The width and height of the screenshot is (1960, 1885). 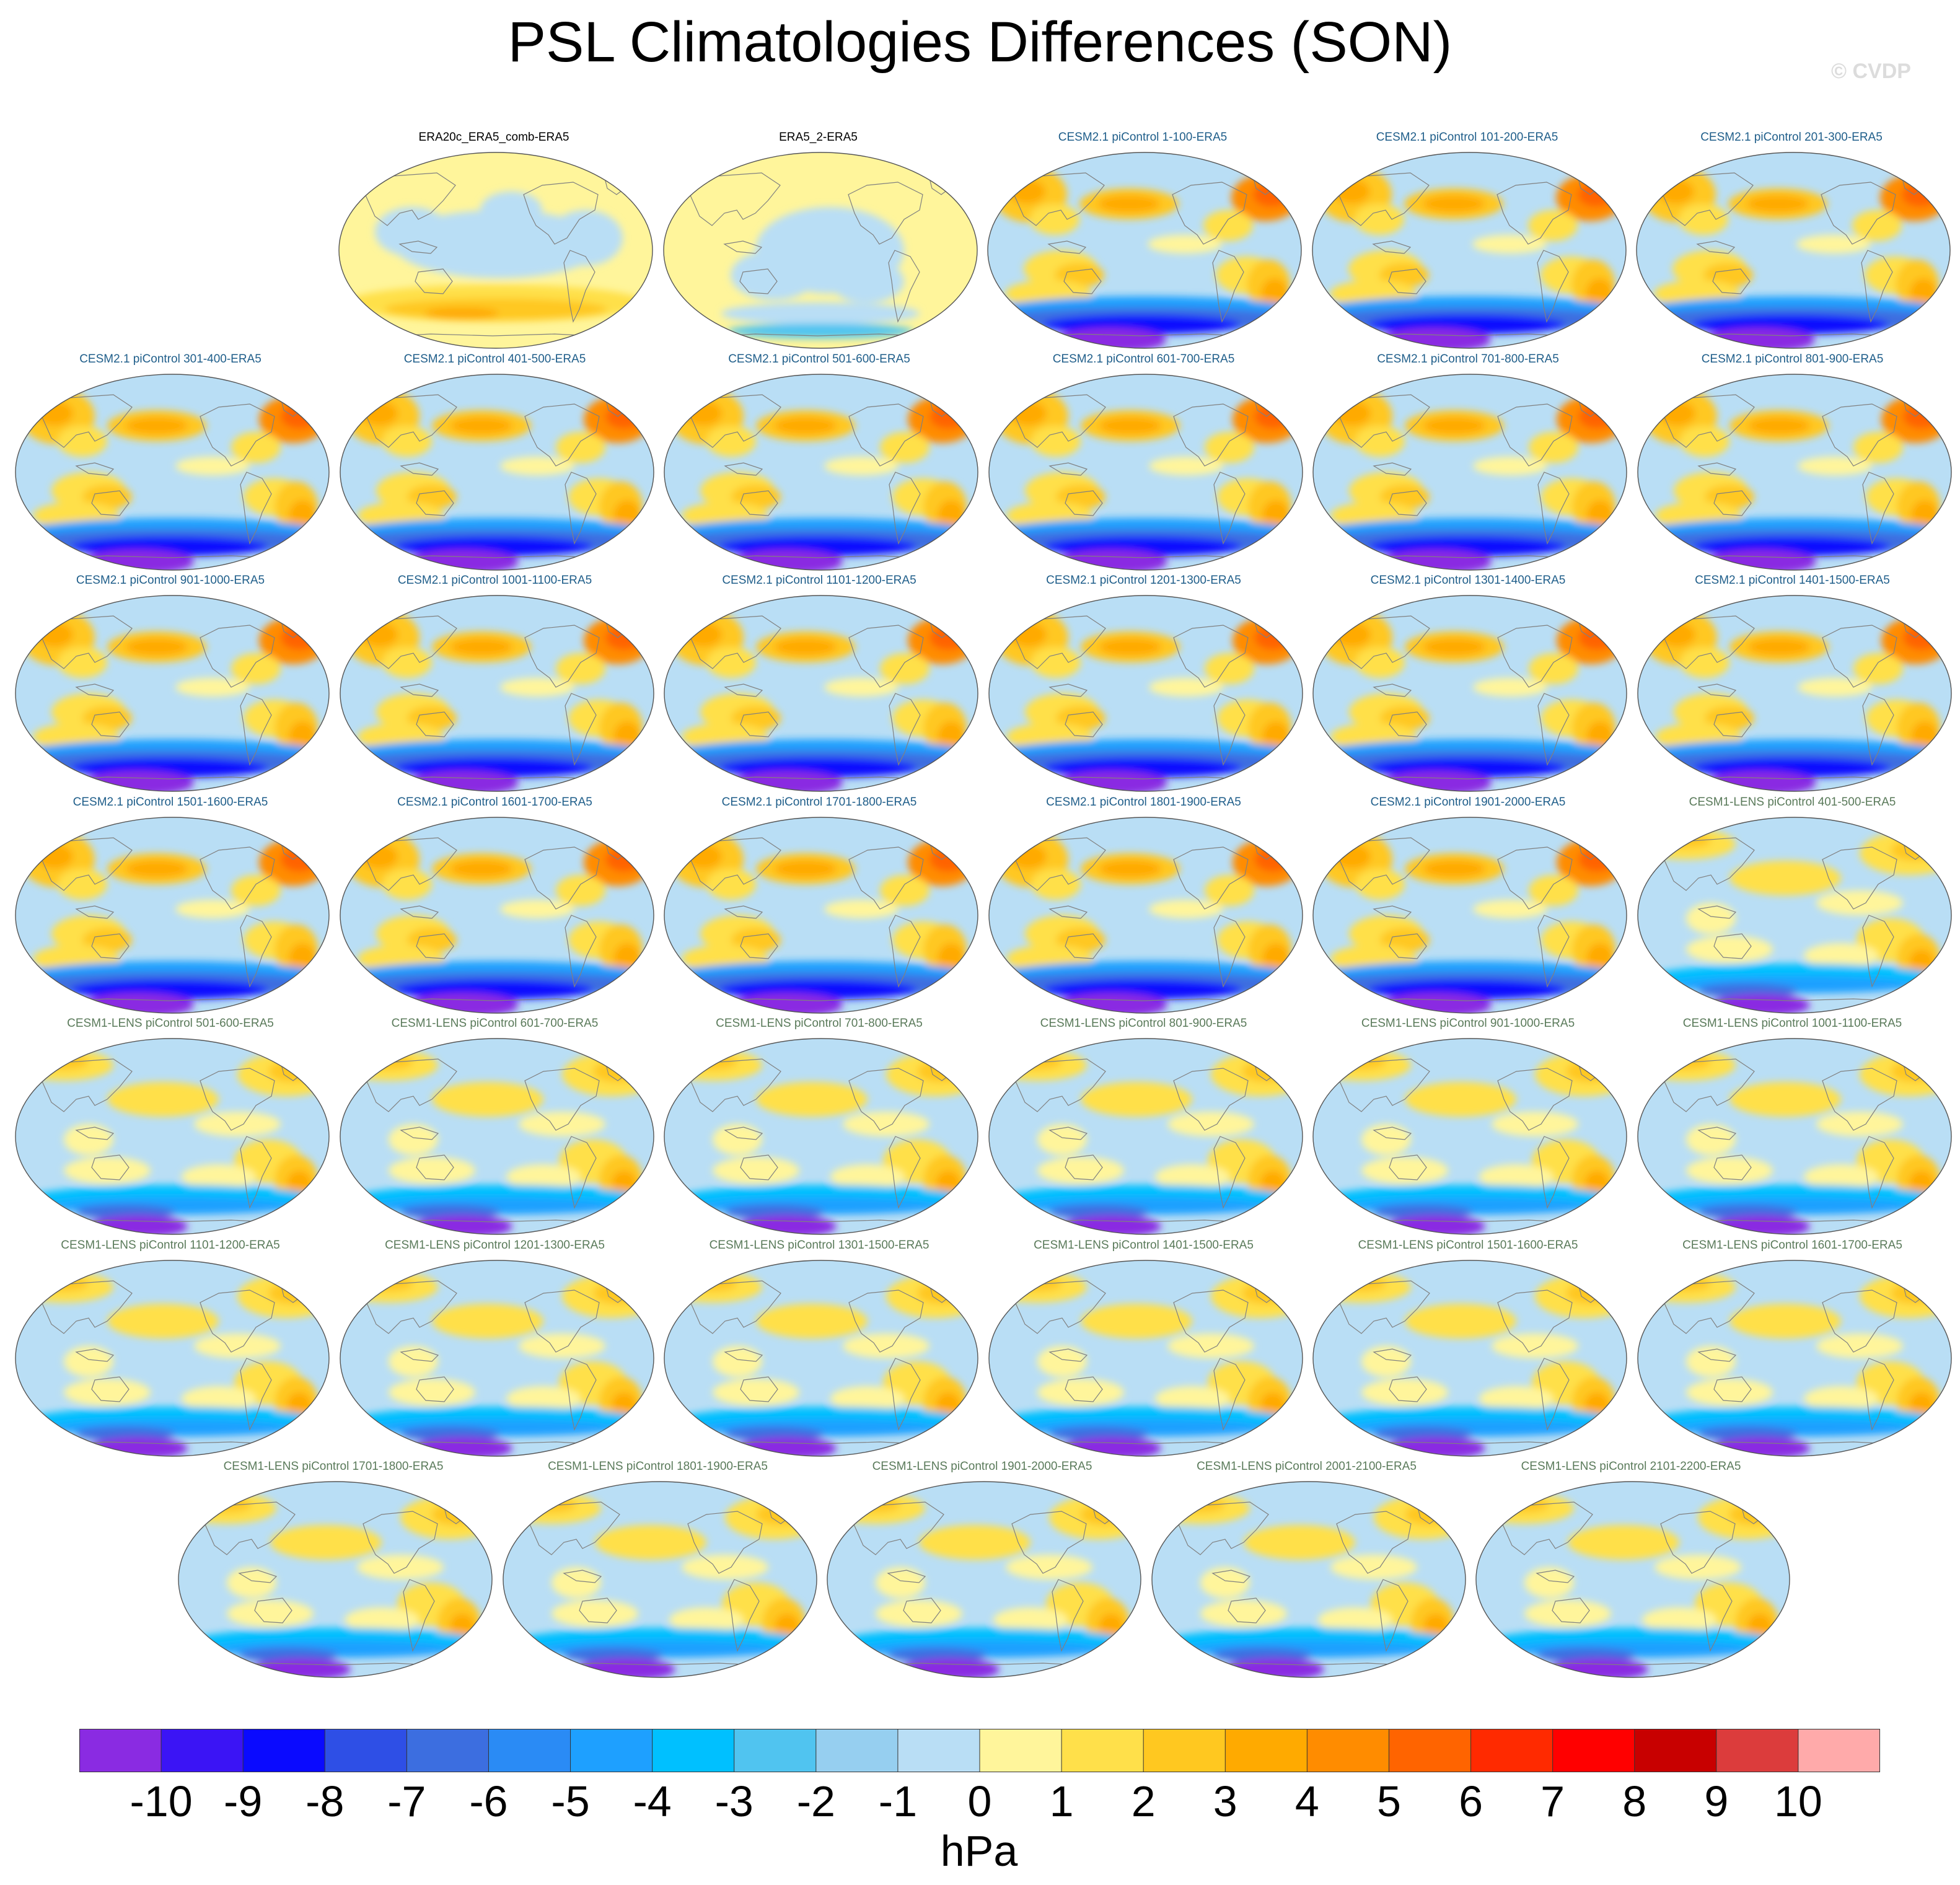 What do you see at coordinates (979, 1851) in the screenshot?
I see `colorbar-units: hPa` at bounding box center [979, 1851].